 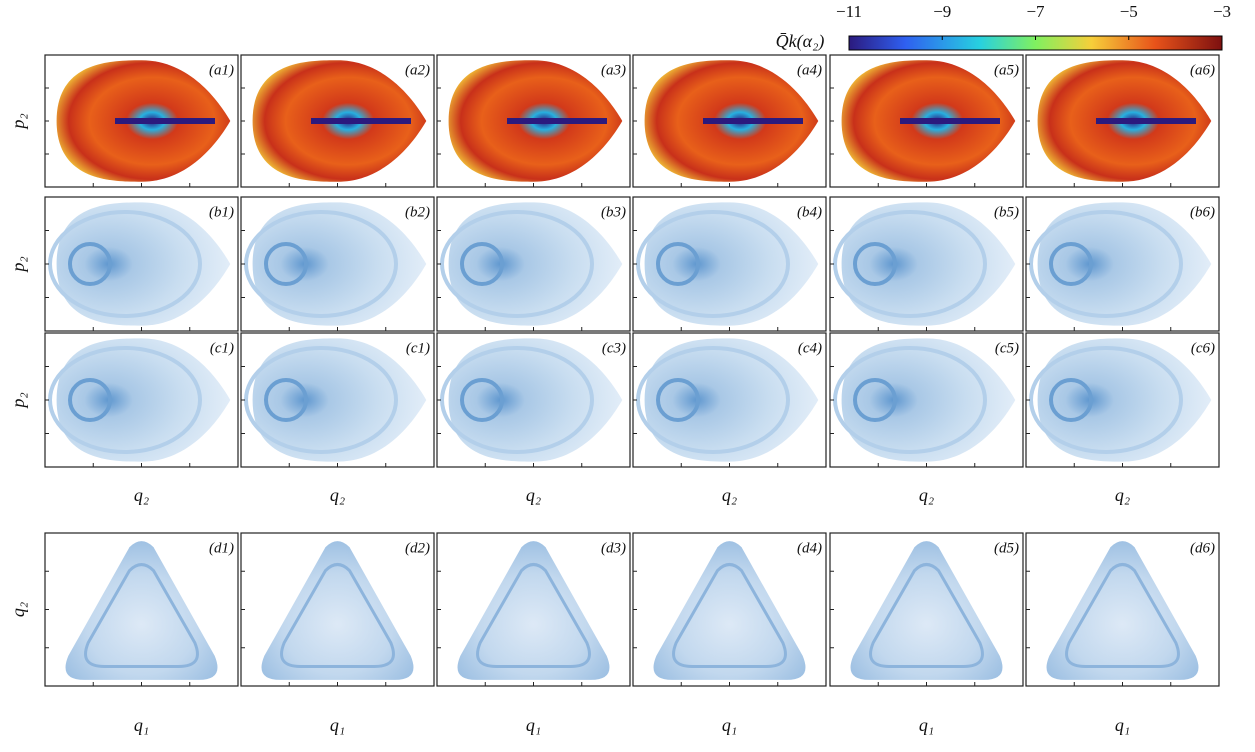 What do you see at coordinates (417, 212) in the screenshot?
I see `panel-label: (b2)` at bounding box center [417, 212].